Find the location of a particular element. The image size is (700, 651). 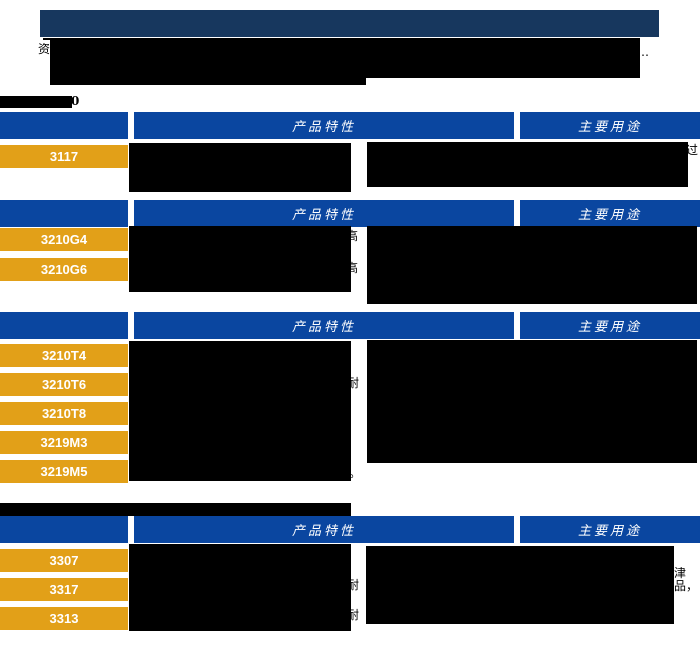

table3-feature-period-fragment: 。 is located at coordinates (355, 473).